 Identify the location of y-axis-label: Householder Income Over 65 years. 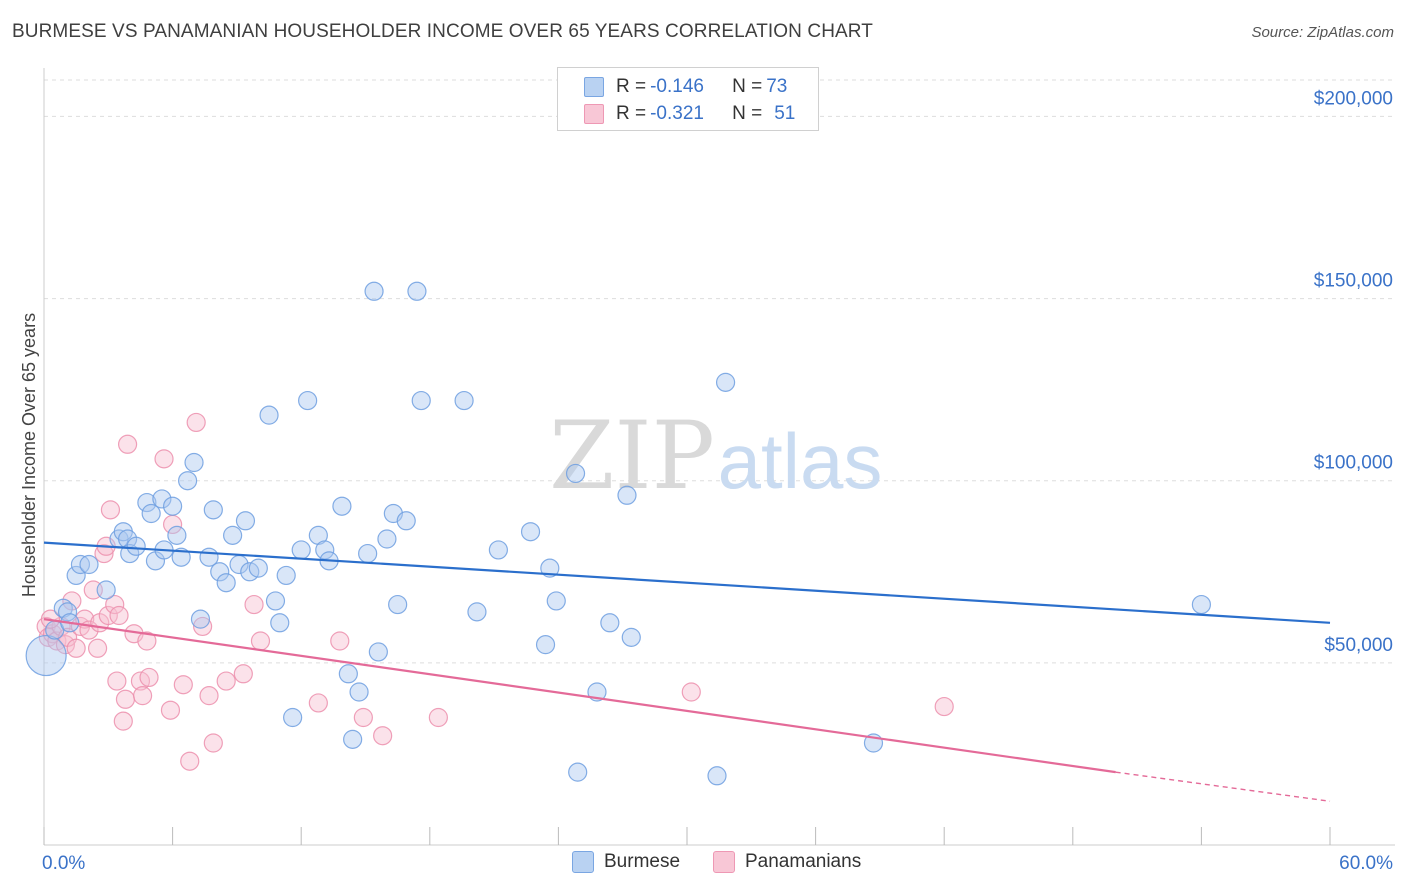
(29, 455).